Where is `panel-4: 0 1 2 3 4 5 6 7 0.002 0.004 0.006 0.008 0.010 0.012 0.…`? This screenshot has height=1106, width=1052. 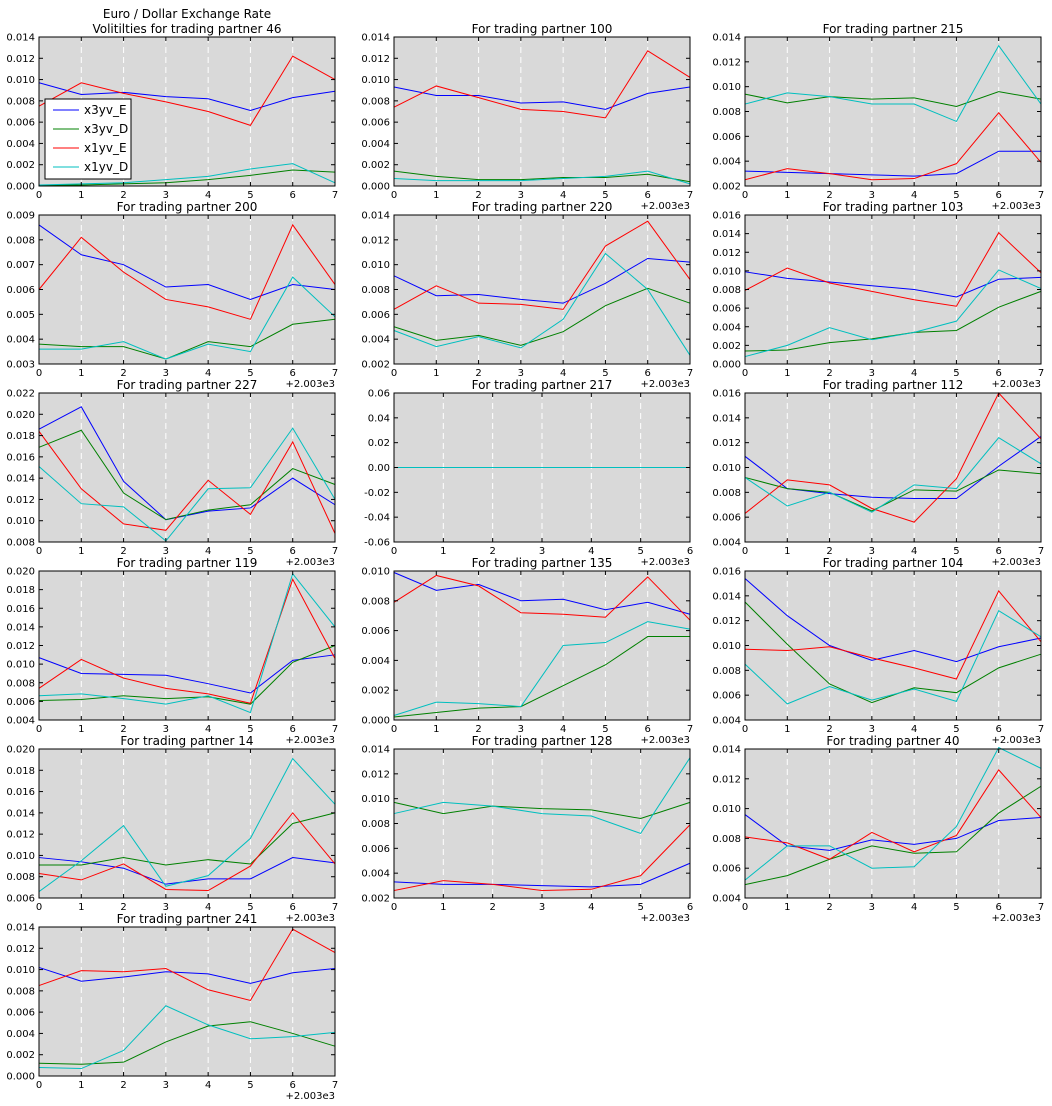
panel-4: 0 1 2 3 4 5 6 7 0.002 0.004 0.006 0.008 0.010 0.012 0.… is located at coordinates (527, 295).